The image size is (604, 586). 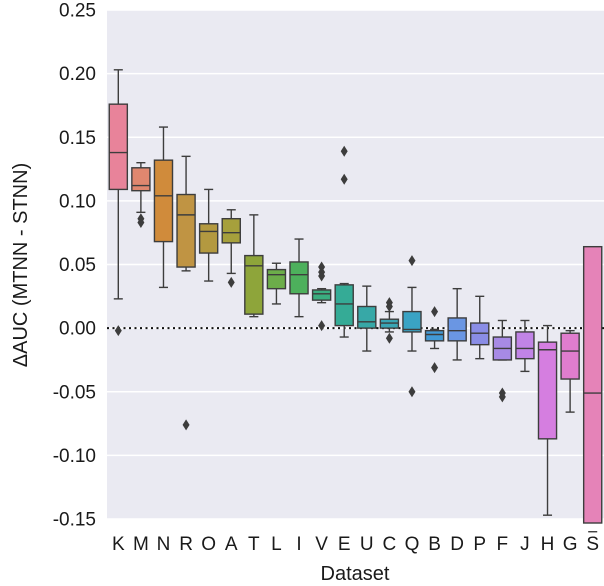 What do you see at coordinates (141, 544) in the screenshot?
I see `x-tick-label: M` at bounding box center [141, 544].